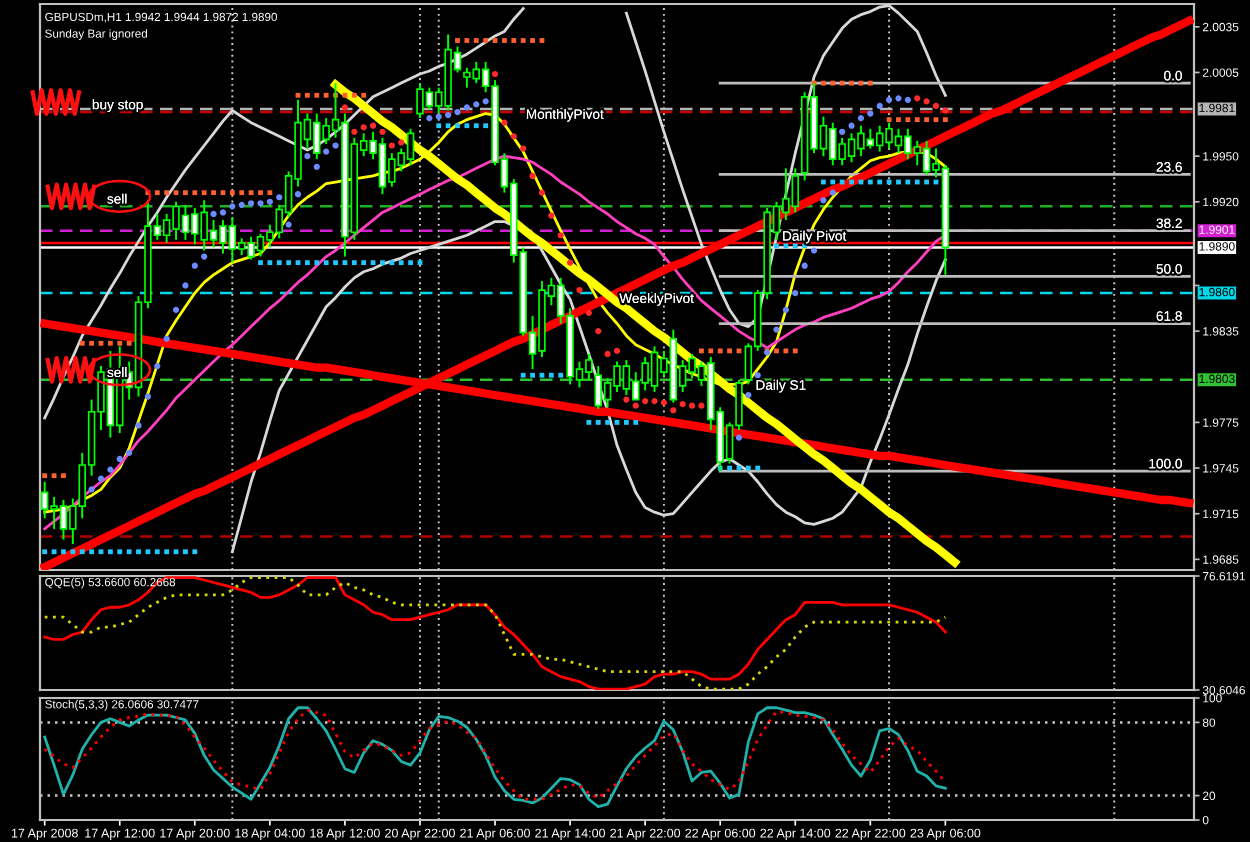  What do you see at coordinates (495, 633) in the screenshot?
I see `line-series` at bounding box center [495, 633].